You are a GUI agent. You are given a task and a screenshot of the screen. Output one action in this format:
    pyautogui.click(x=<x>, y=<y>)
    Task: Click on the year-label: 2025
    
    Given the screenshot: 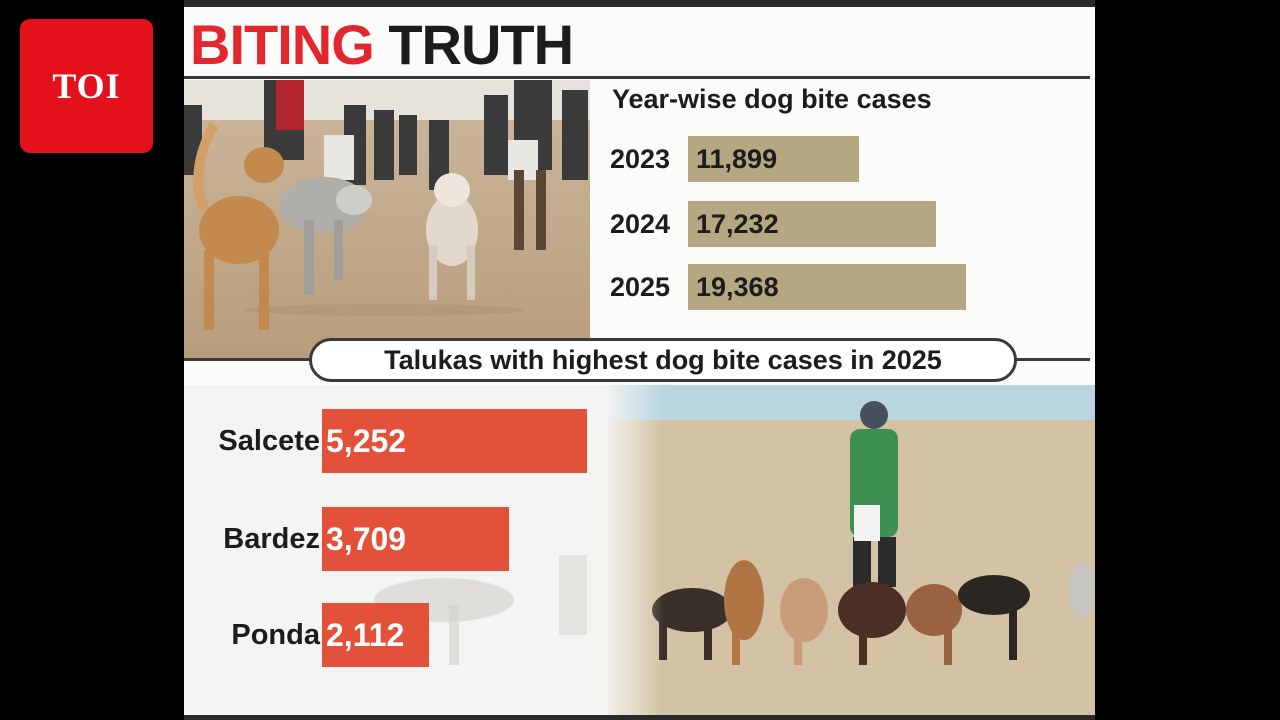 What is the action you would take?
    pyautogui.click(x=640, y=287)
    